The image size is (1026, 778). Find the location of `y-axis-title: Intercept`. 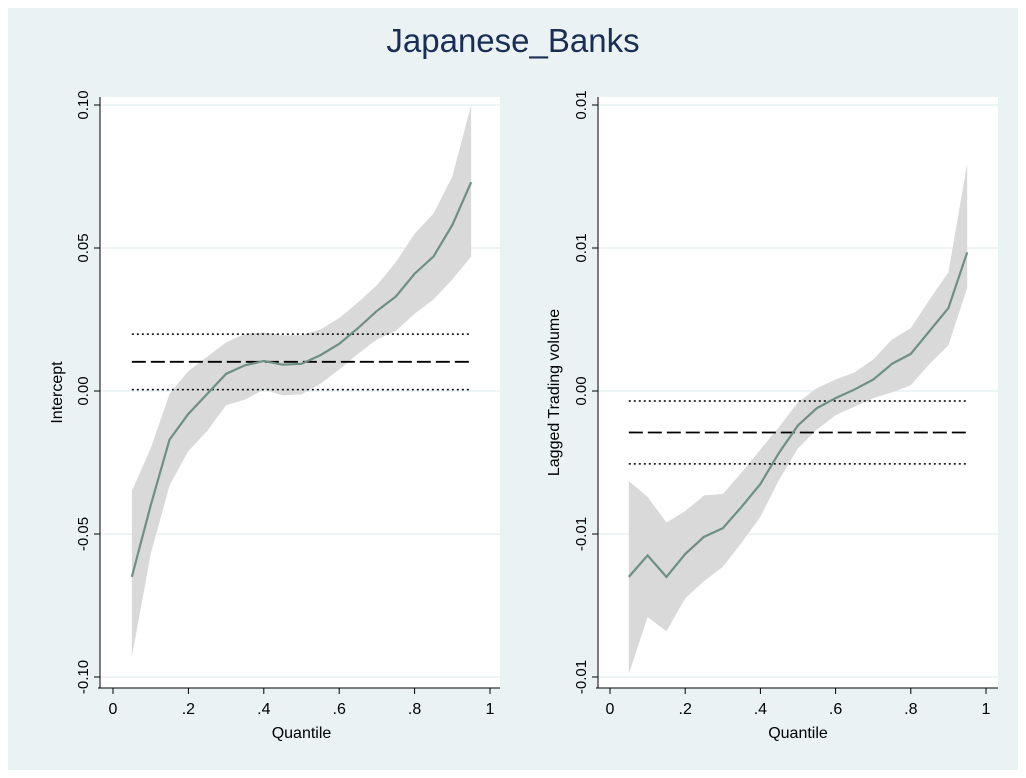

y-axis-title: Intercept is located at coordinates (57, 392).